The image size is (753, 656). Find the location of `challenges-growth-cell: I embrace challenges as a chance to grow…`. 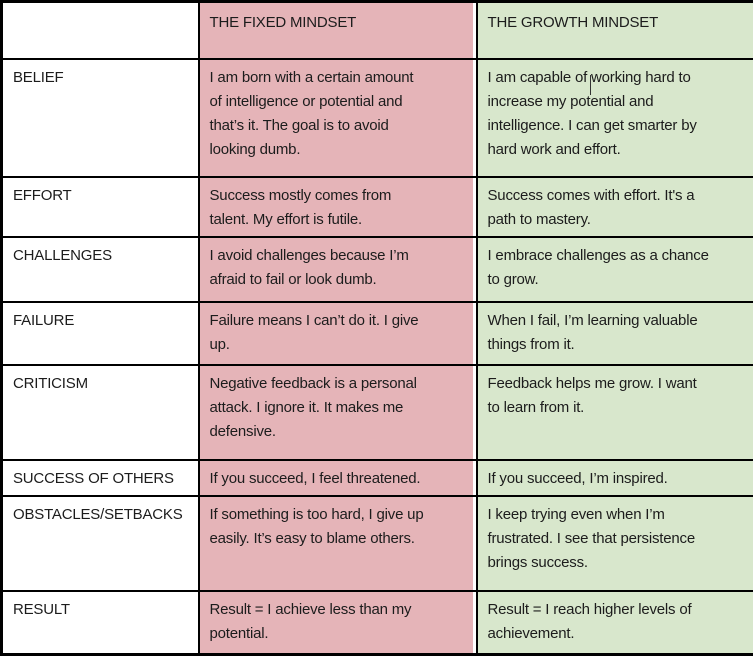

challenges-growth-cell: I embrace challenges as a chance to grow… is located at coordinates (615, 269).